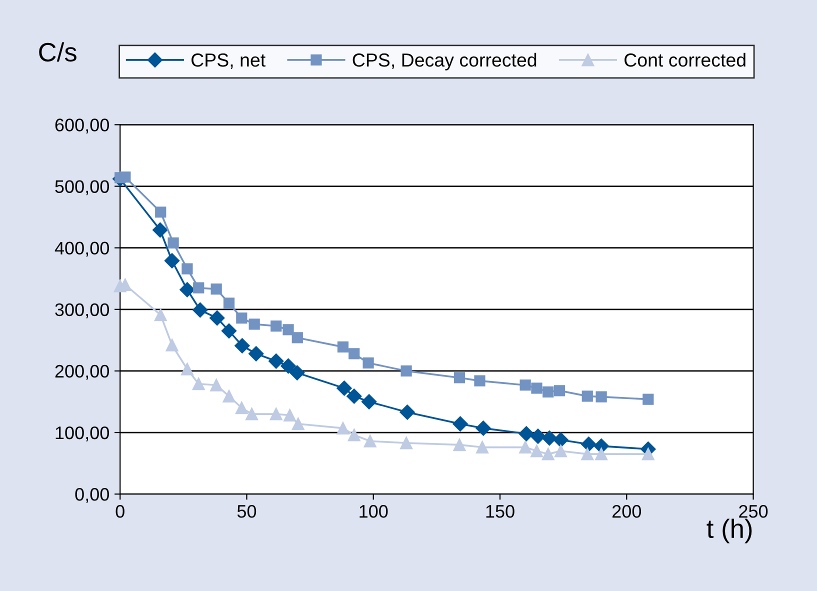 The width and height of the screenshot is (817, 591). Describe the element at coordinates (82, 126) in the screenshot. I see `y-tick-label: 600,00` at that location.